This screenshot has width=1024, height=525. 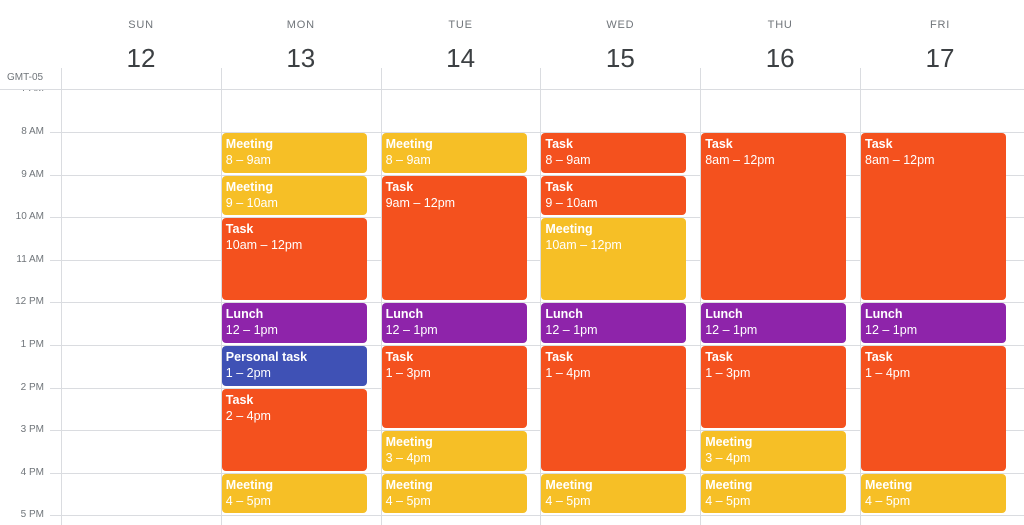 I want to click on day-number: 14, so click(x=461, y=58).